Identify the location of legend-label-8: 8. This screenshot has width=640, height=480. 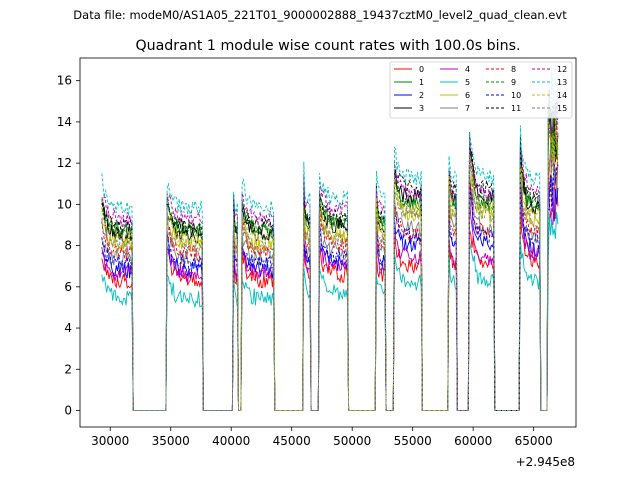
(513, 69).